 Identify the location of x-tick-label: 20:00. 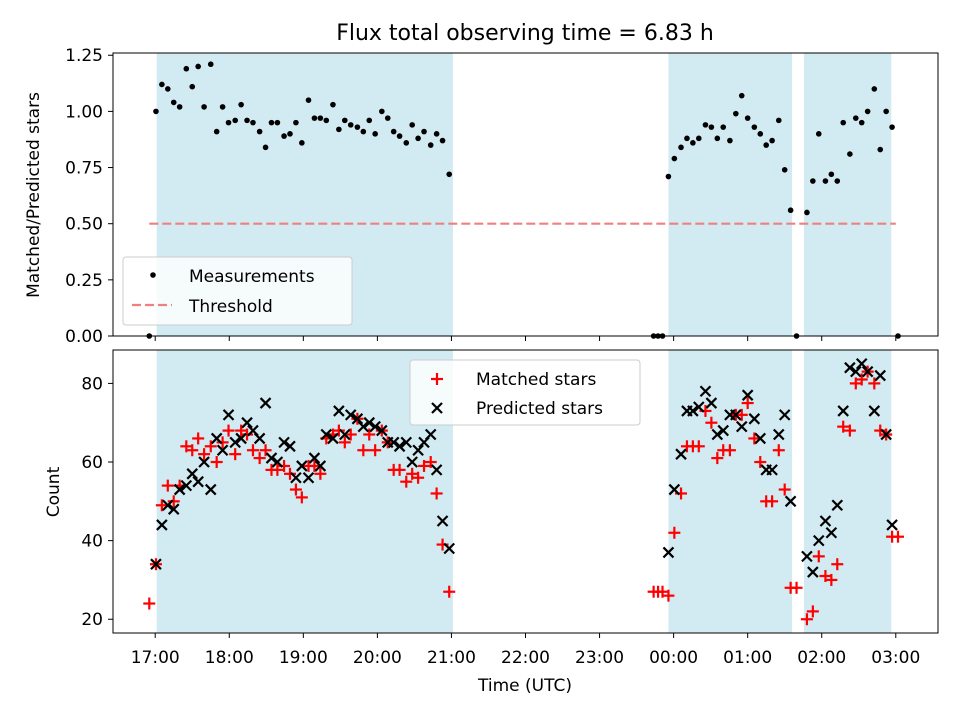
(377, 658).